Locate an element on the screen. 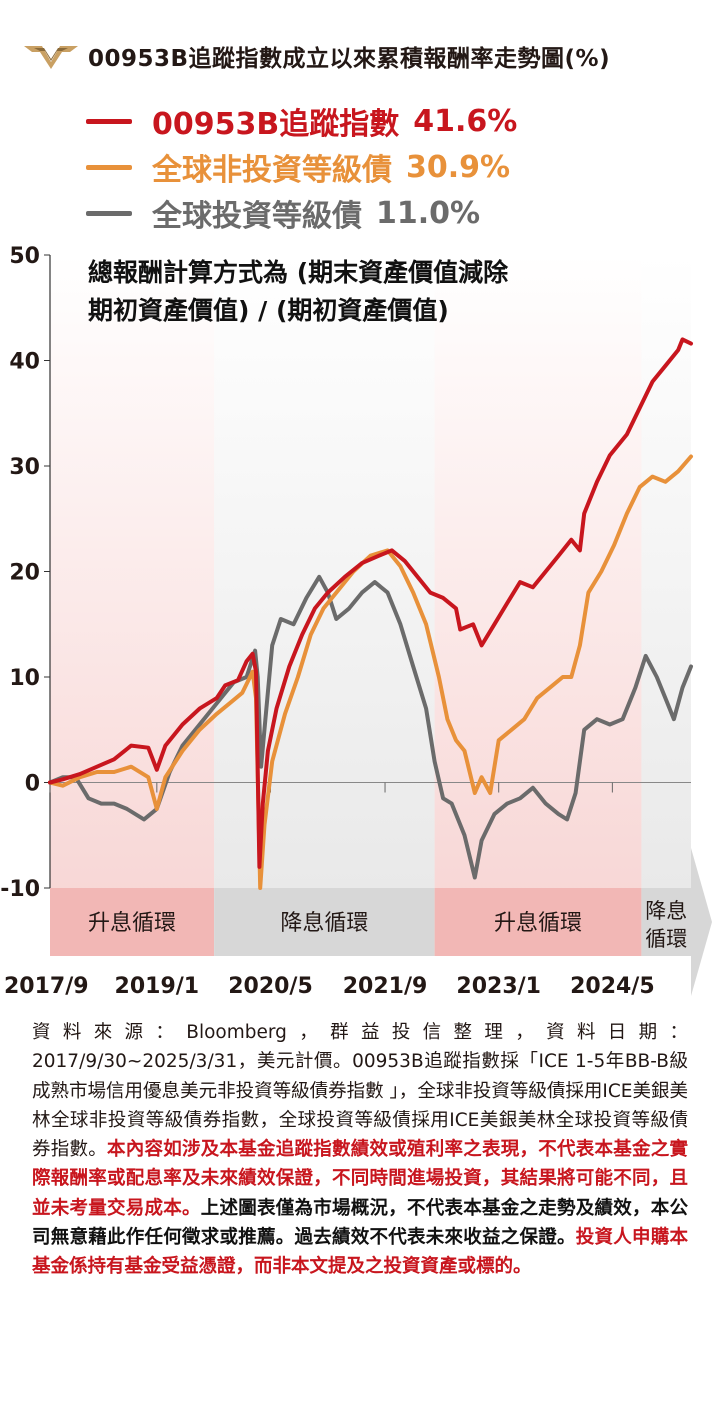  region-label: 降息循環 is located at coordinates (324, 923).